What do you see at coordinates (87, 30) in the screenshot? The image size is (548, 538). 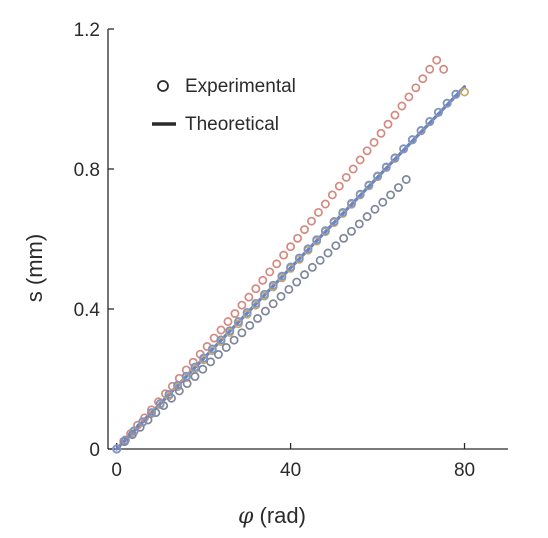 I see `y-tick-label: 1.2` at bounding box center [87, 30].